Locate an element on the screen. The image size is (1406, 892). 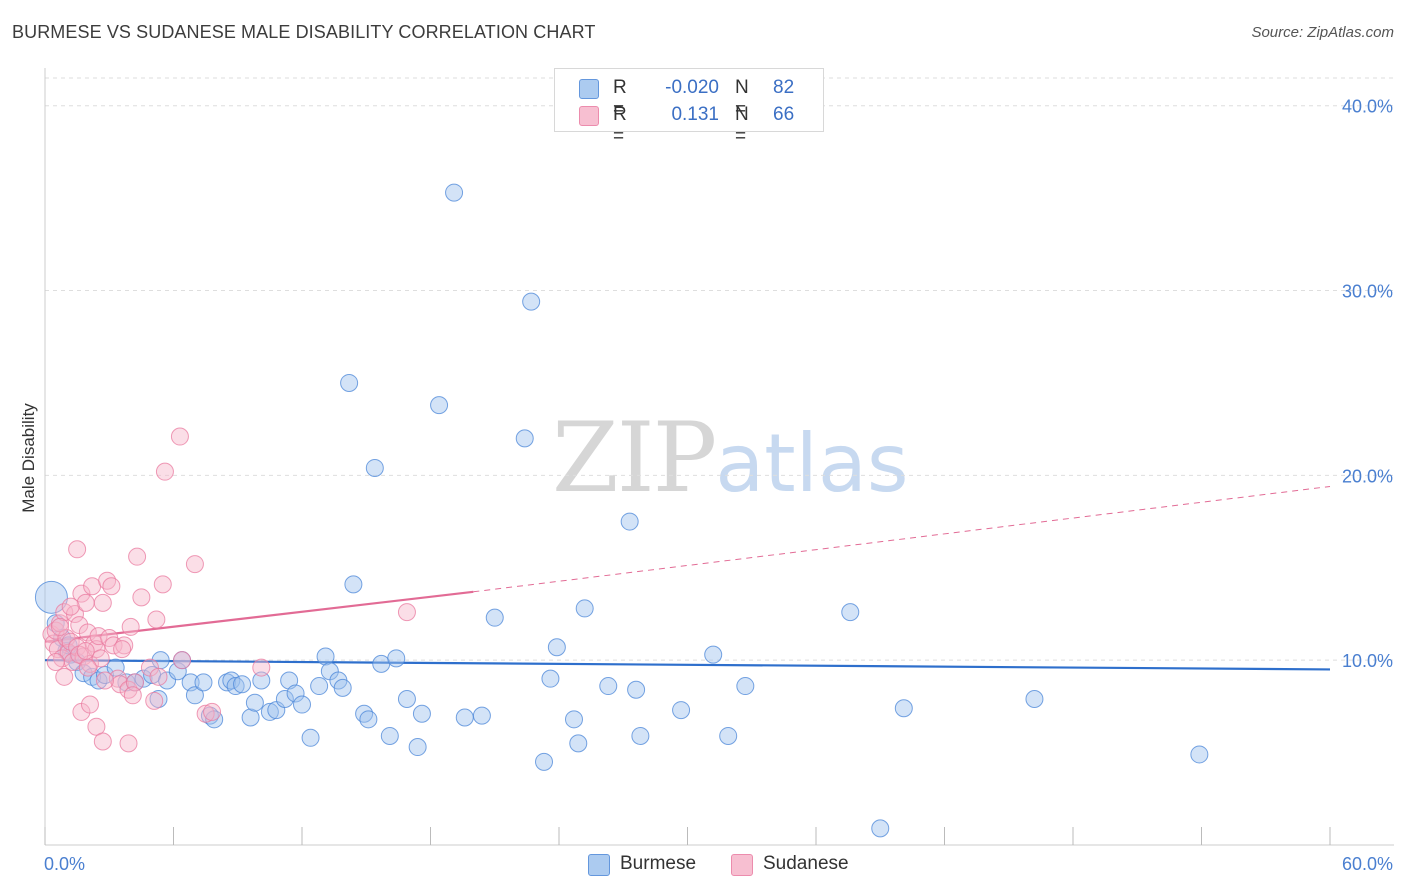
y-tick-label: 10.0% is located at coordinates (1367, 661).